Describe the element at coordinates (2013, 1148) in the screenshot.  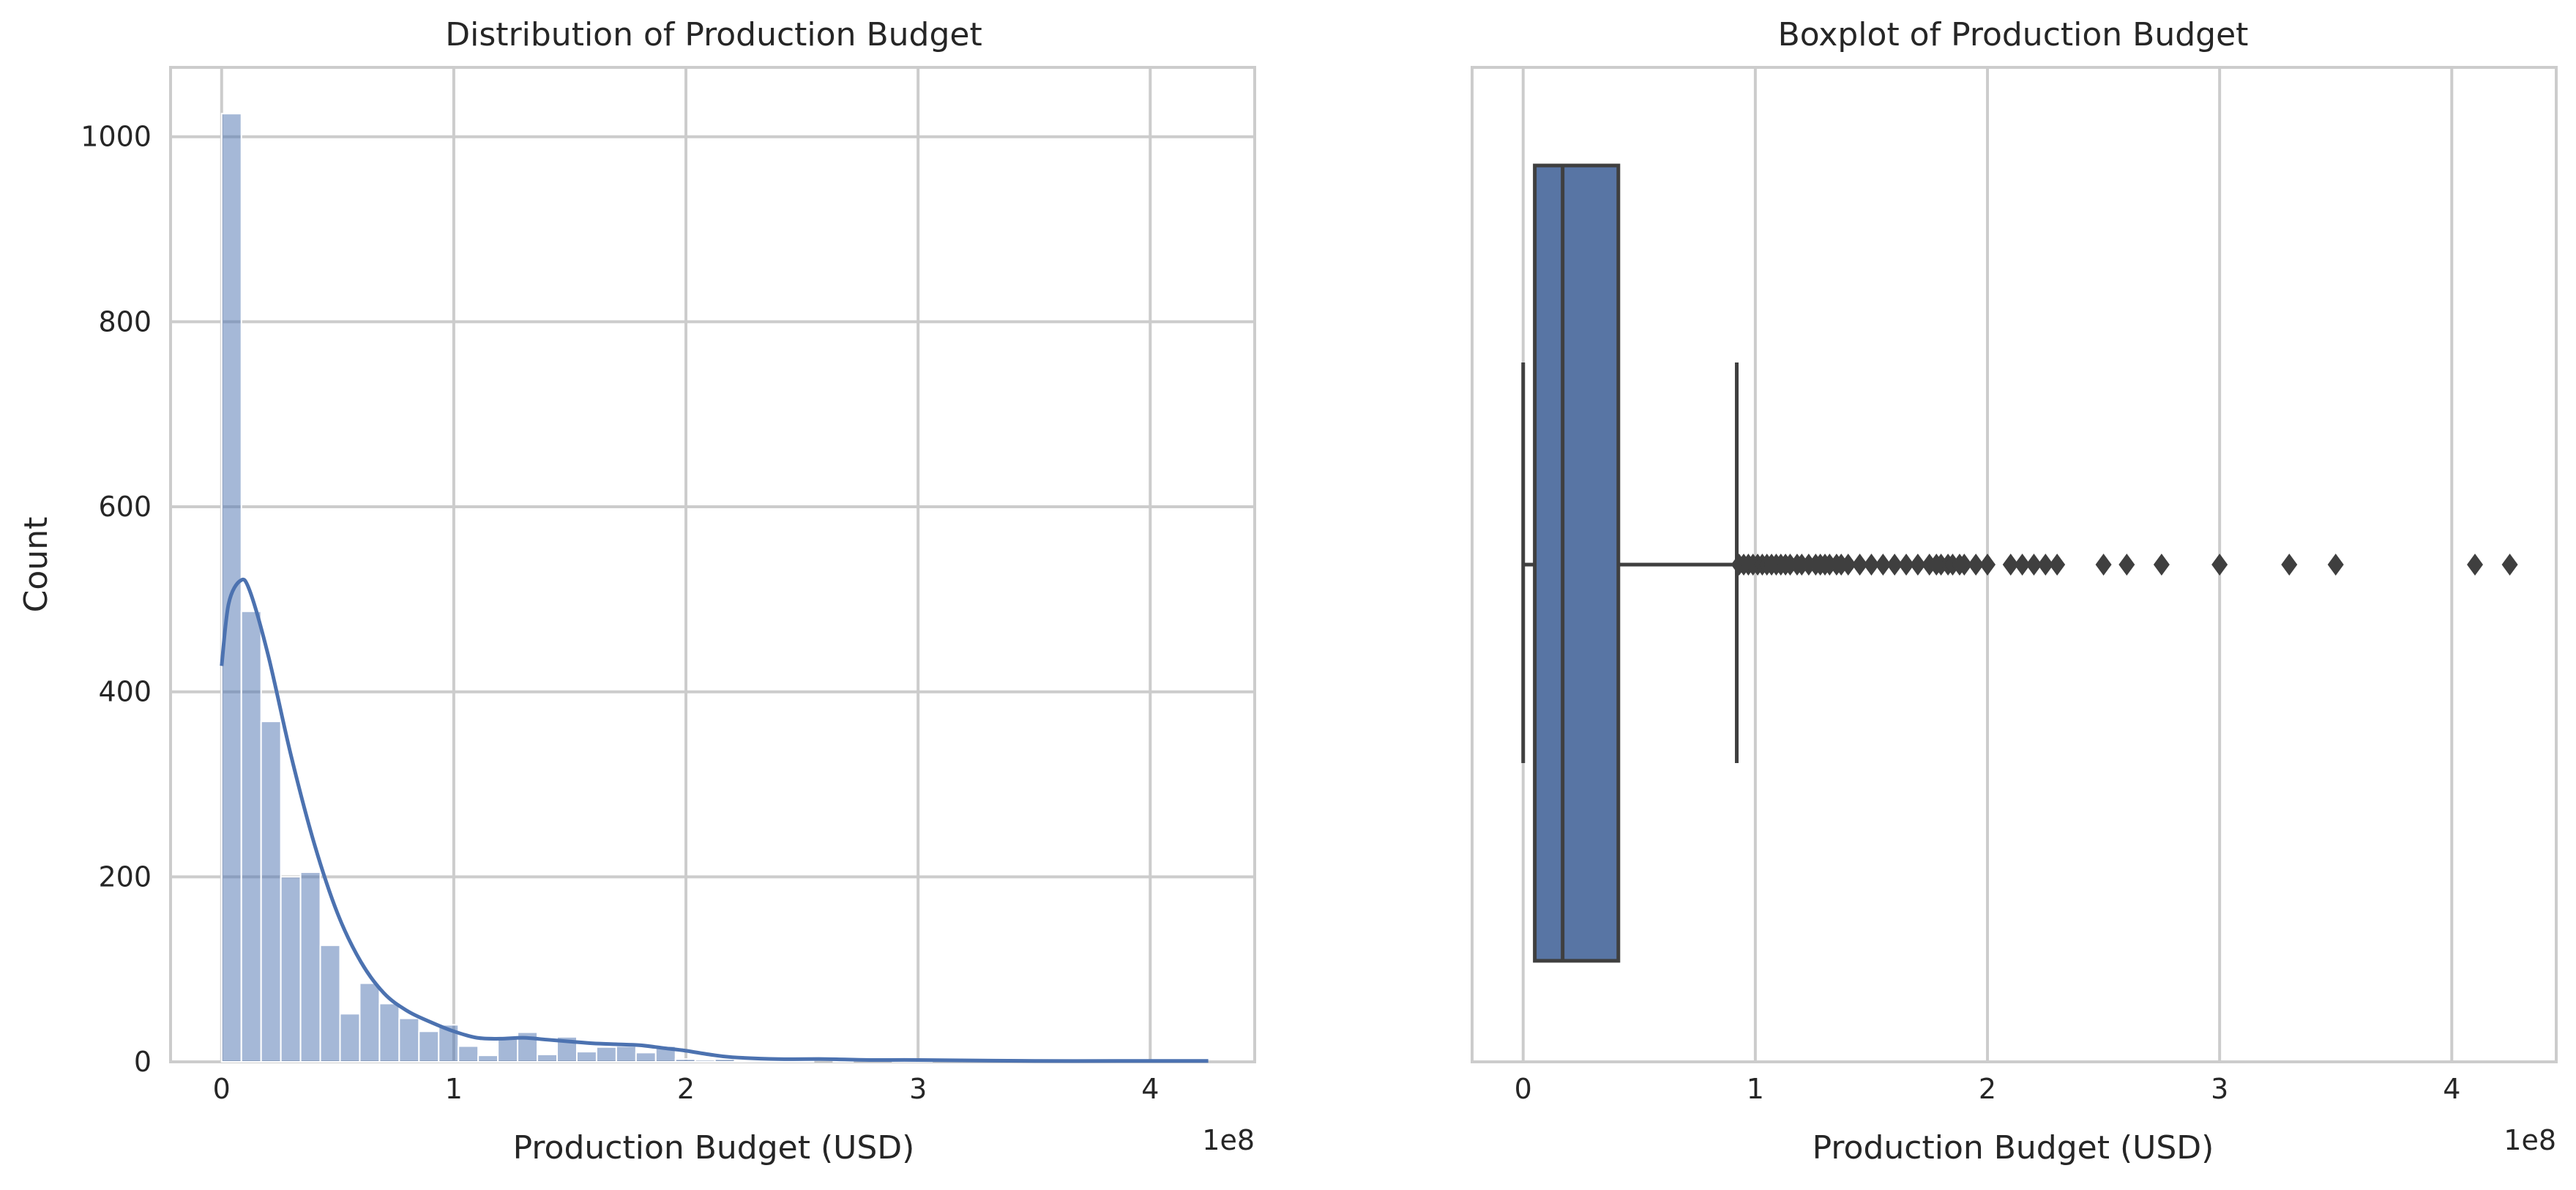
I see `boxplot-x-axis-label: Production Budget (USD)` at that location.